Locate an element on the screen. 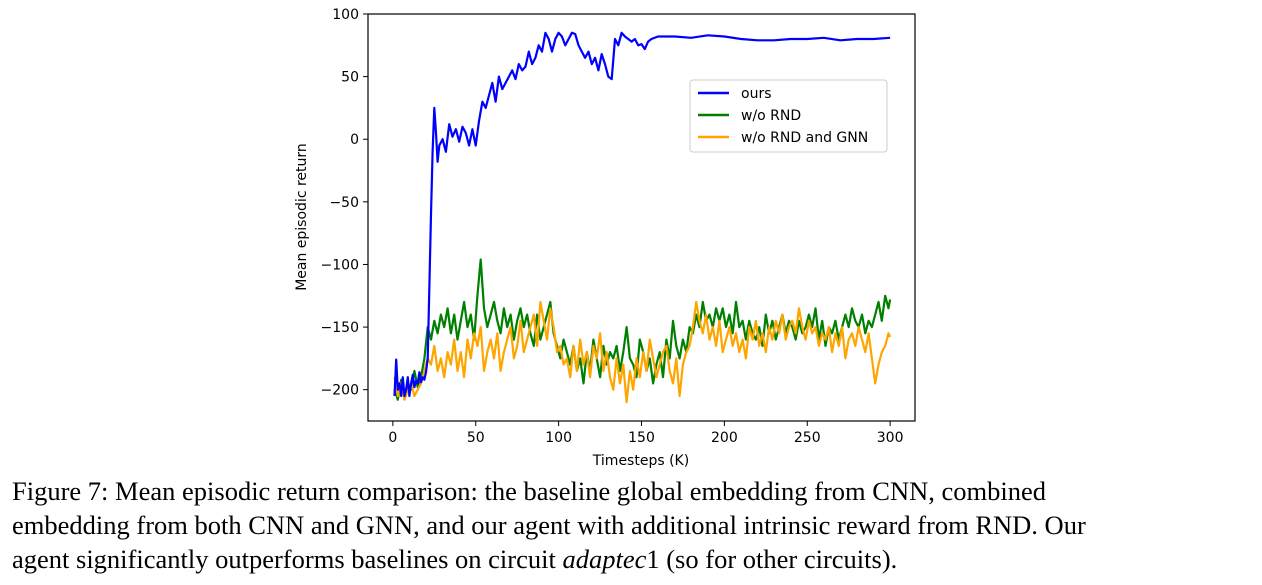  y-axis: 100 50 0 −50 −100 −150 −200 is located at coordinates (344, 203).